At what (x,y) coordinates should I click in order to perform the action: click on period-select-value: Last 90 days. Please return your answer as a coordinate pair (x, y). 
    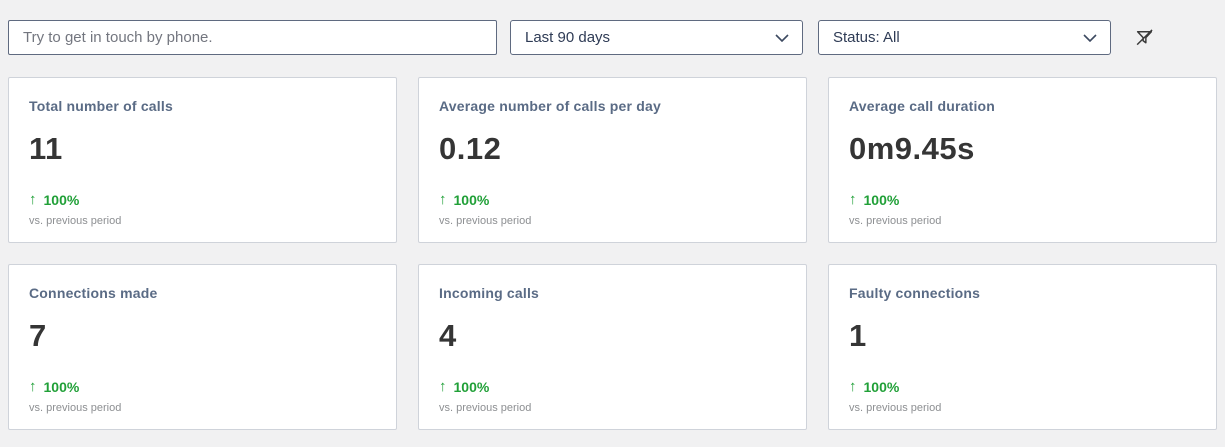
    Looking at the image, I should click on (568, 37).